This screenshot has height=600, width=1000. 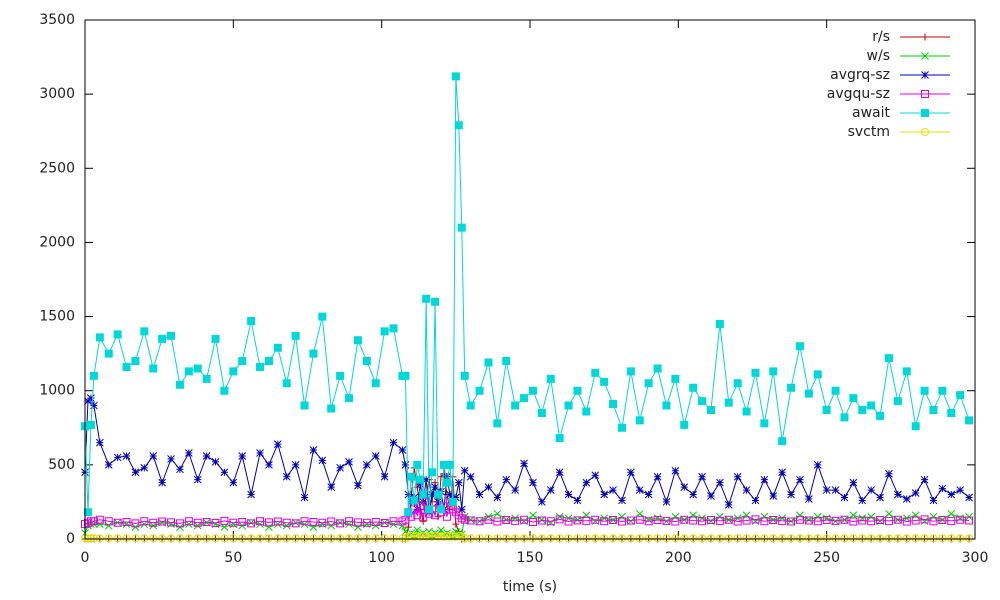 I want to click on y-tick-label: 3000, so click(x=57, y=94).